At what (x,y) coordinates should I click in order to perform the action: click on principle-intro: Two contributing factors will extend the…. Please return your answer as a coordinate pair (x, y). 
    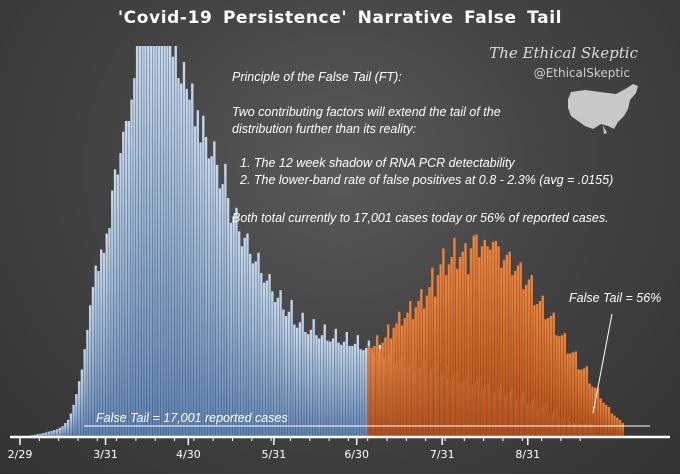
    Looking at the image, I should click on (366, 120).